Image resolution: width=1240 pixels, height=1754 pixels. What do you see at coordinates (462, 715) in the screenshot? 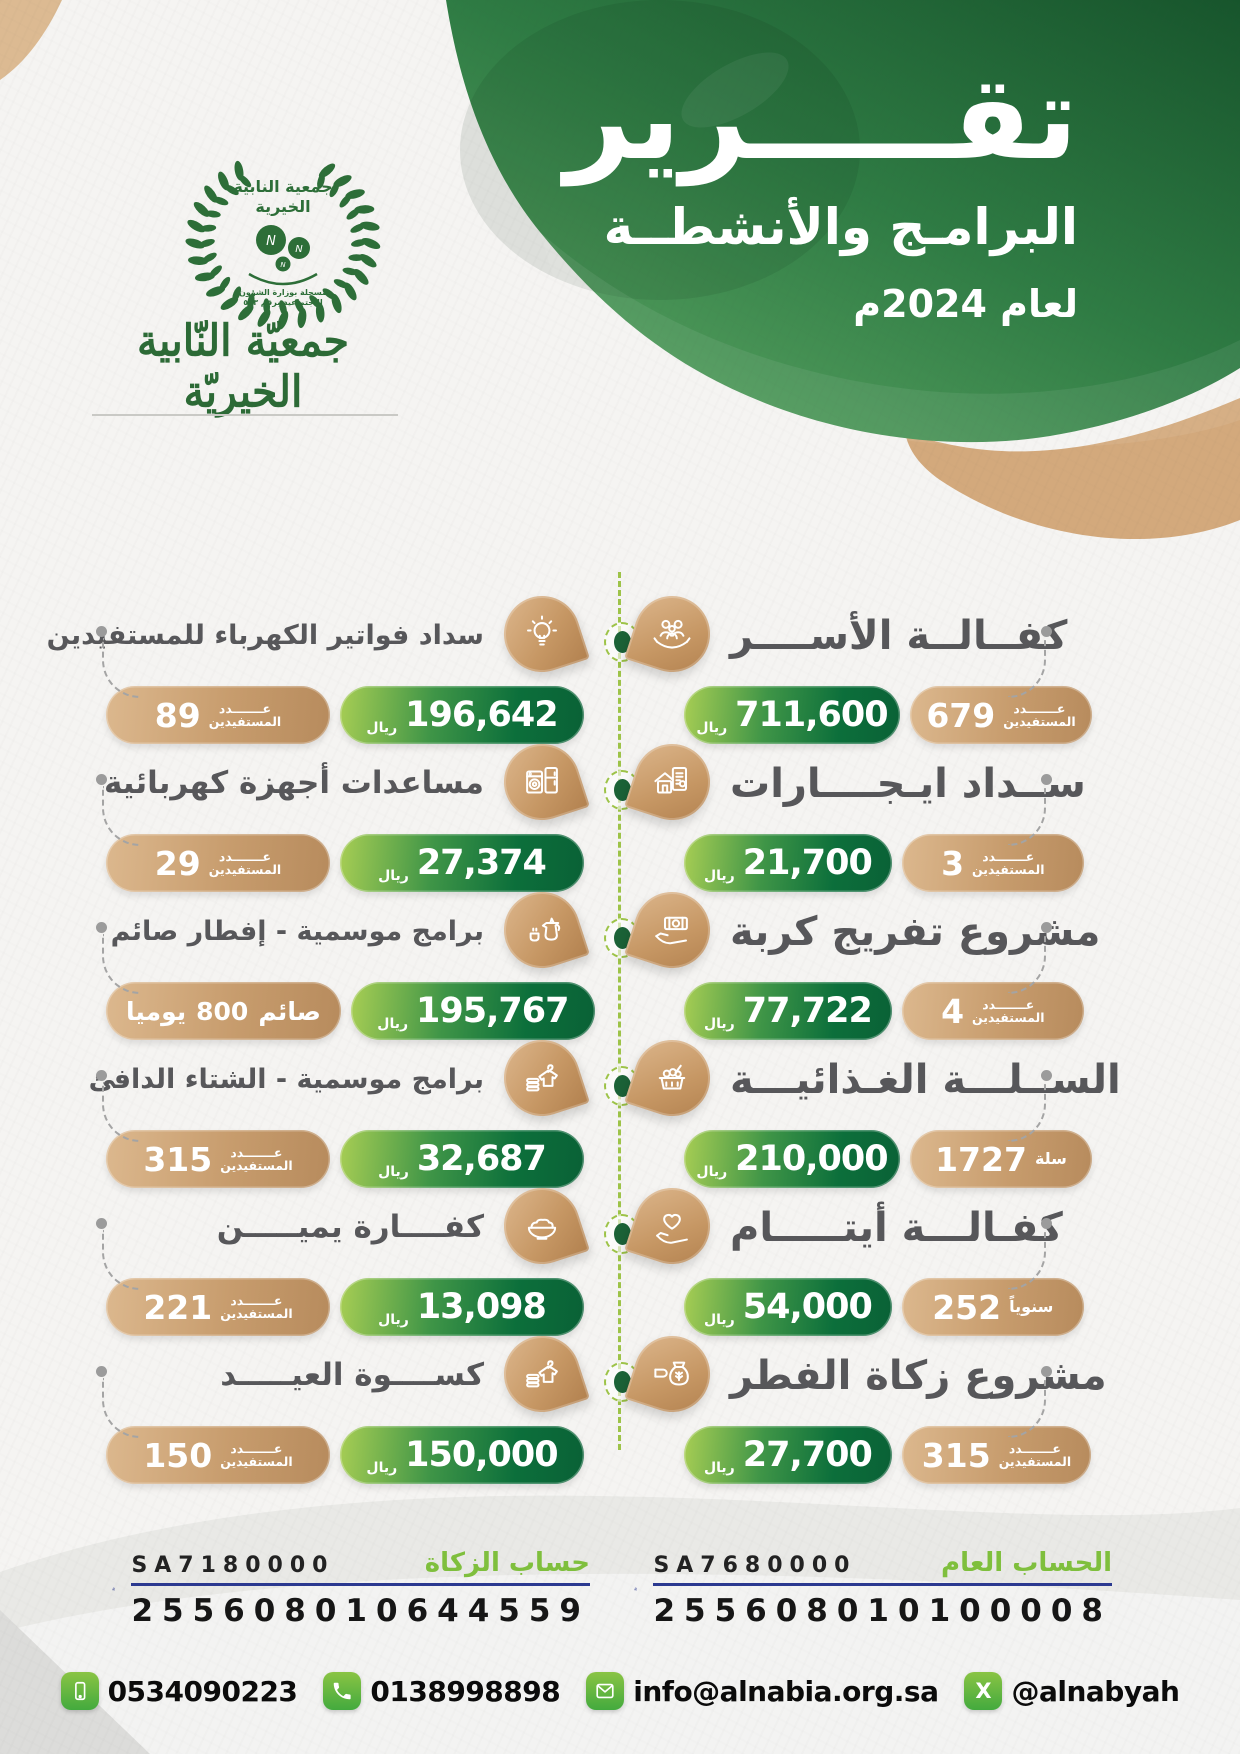
I see `amount-pill: ريال 196,642` at bounding box center [462, 715].